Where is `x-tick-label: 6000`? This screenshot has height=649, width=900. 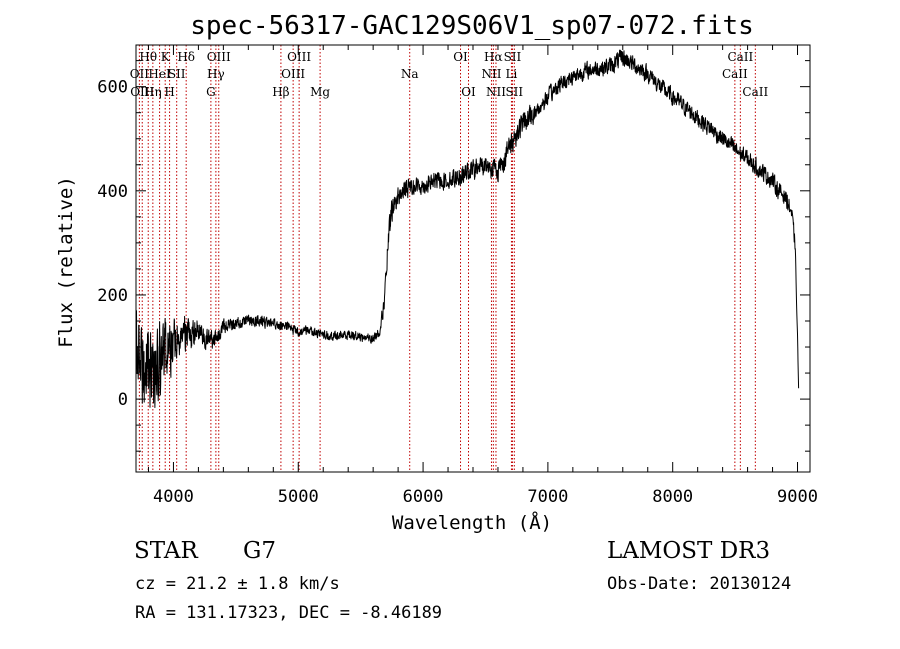
x-tick-label: 6000 is located at coordinates (423, 497).